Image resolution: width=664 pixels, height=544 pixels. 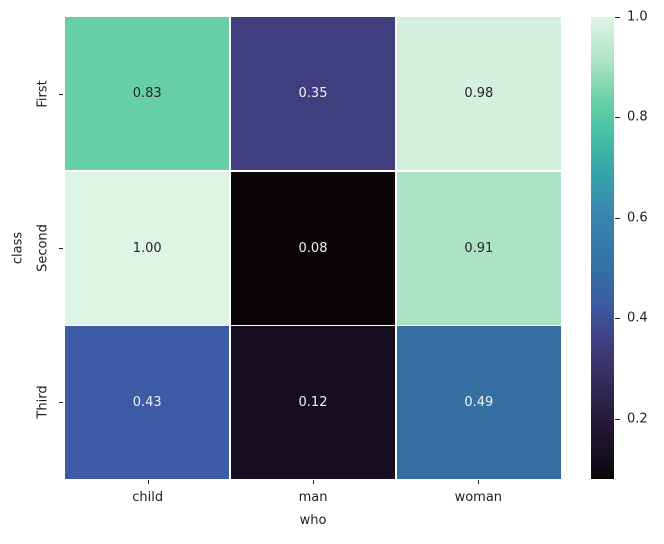 I want to click on heatmap-cell: 0.08, so click(x=313, y=248).